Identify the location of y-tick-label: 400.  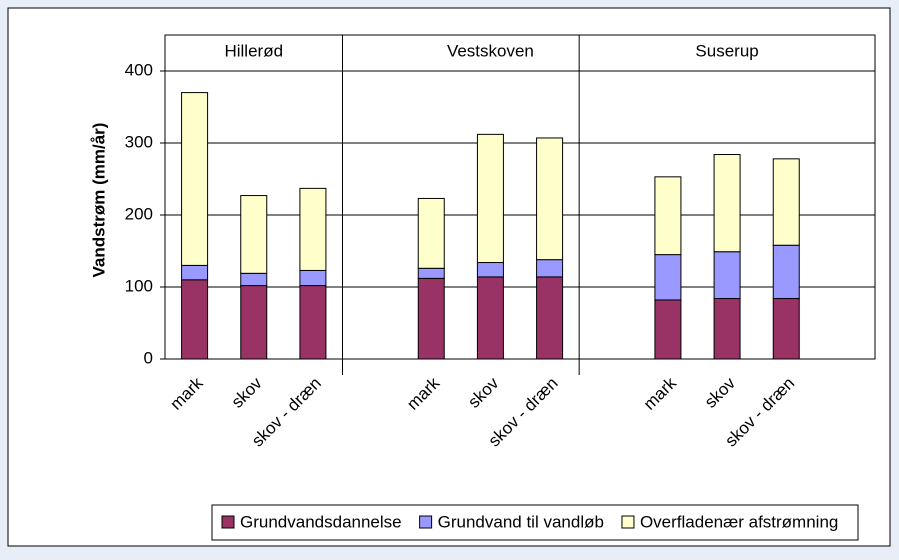
(139, 69).